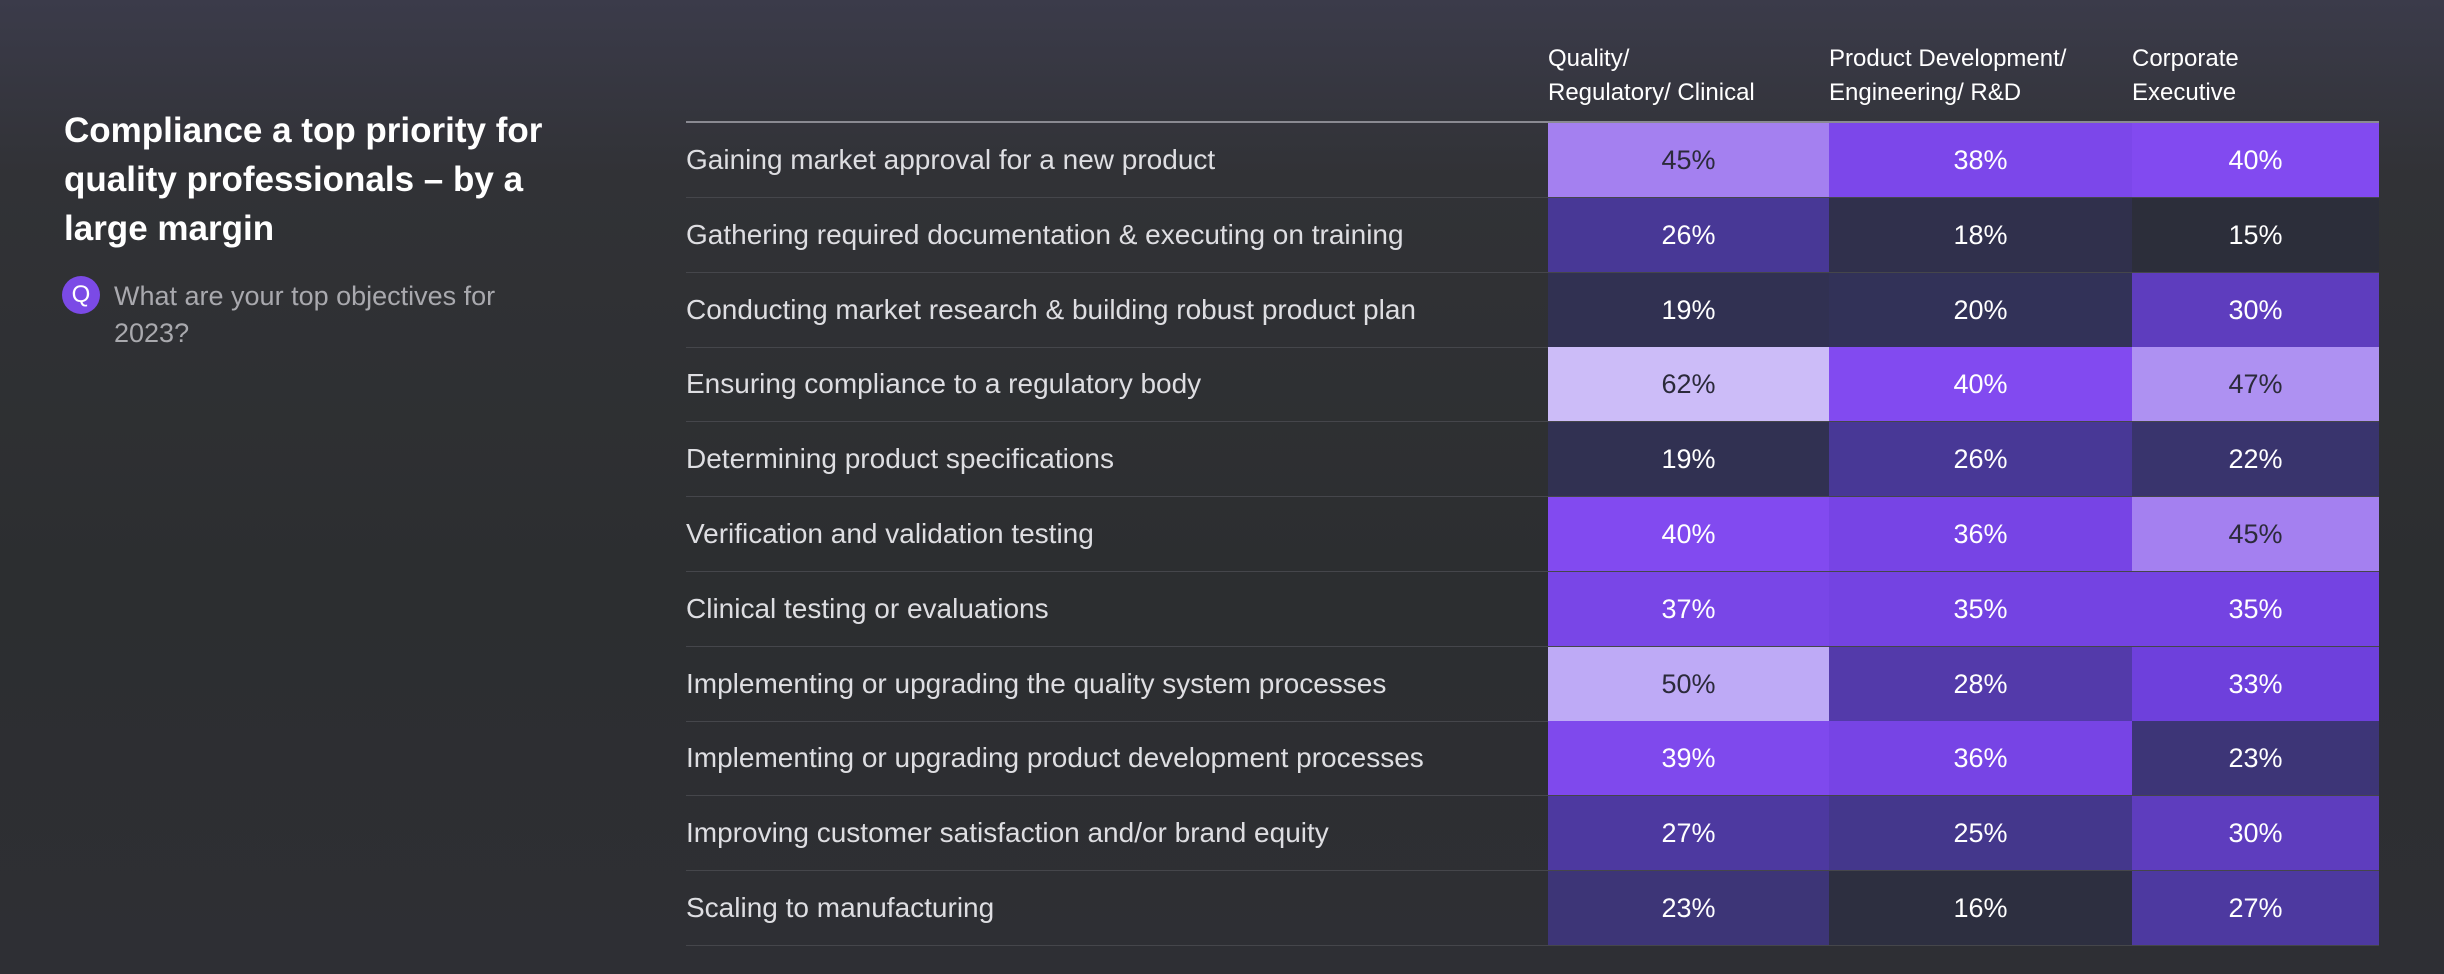  I want to click on question-icon: Q, so click(81, 295).